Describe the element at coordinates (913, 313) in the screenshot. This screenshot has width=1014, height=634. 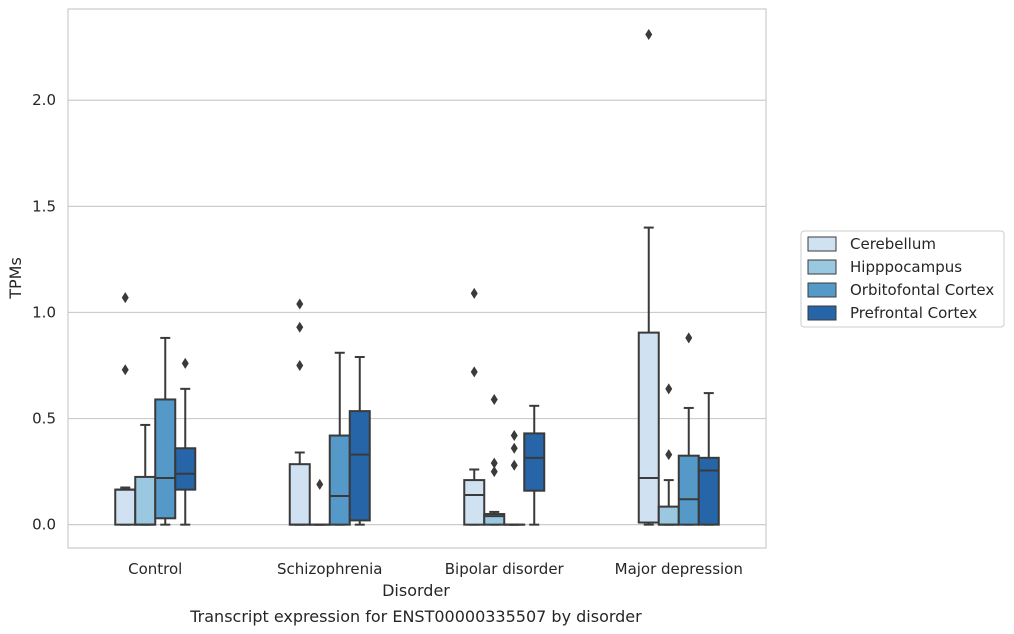
I see `legend-label: Prefrontal Cortex` at that location.